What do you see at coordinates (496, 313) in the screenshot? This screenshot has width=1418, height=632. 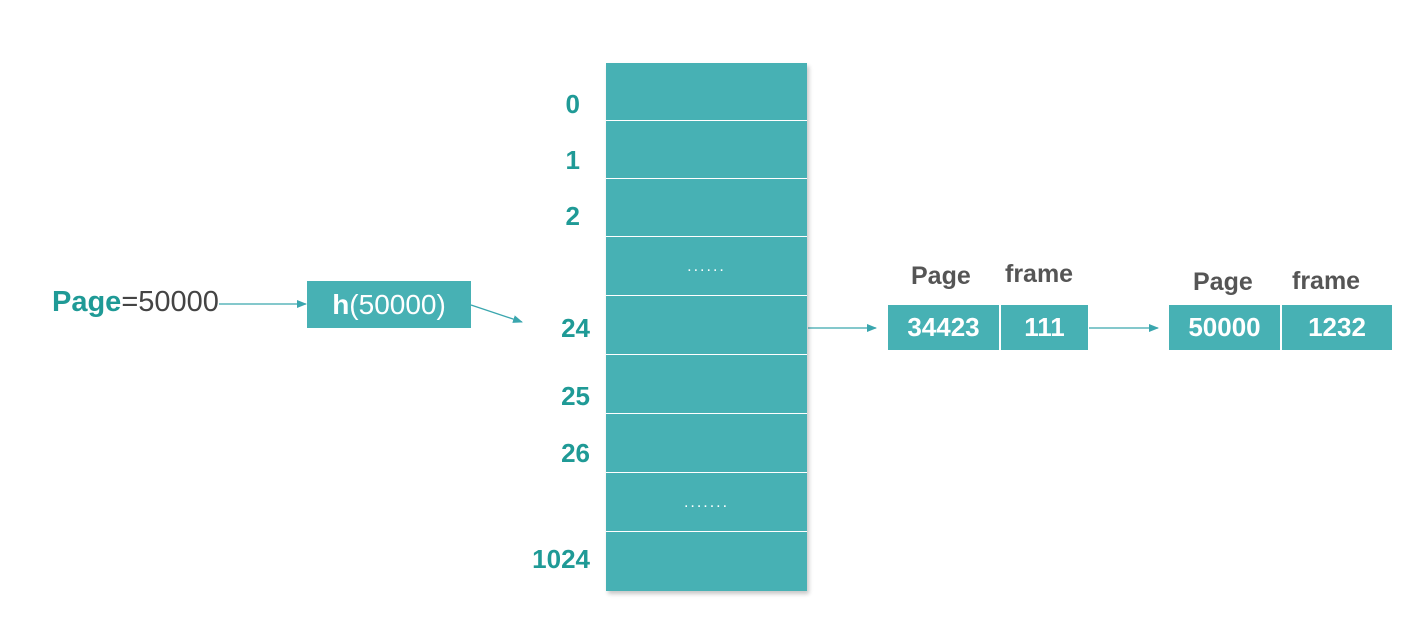 I see `arrow-hash-to-slot` at bounding box center [496, 313].